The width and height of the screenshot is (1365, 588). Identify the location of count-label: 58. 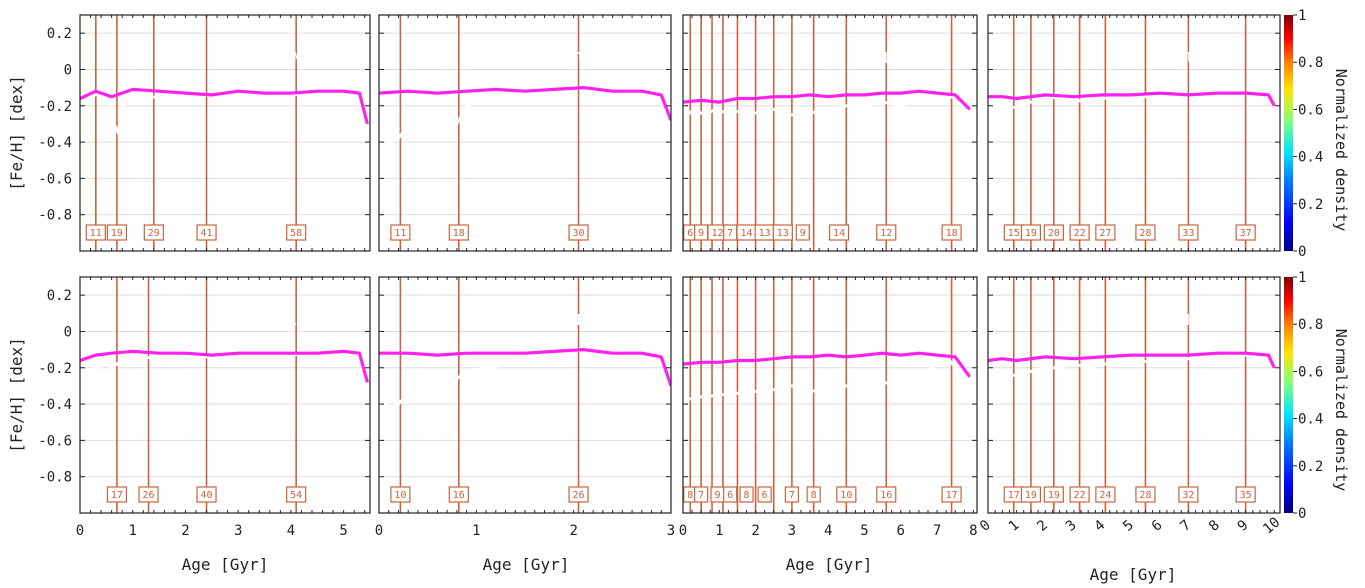
(296, 233).